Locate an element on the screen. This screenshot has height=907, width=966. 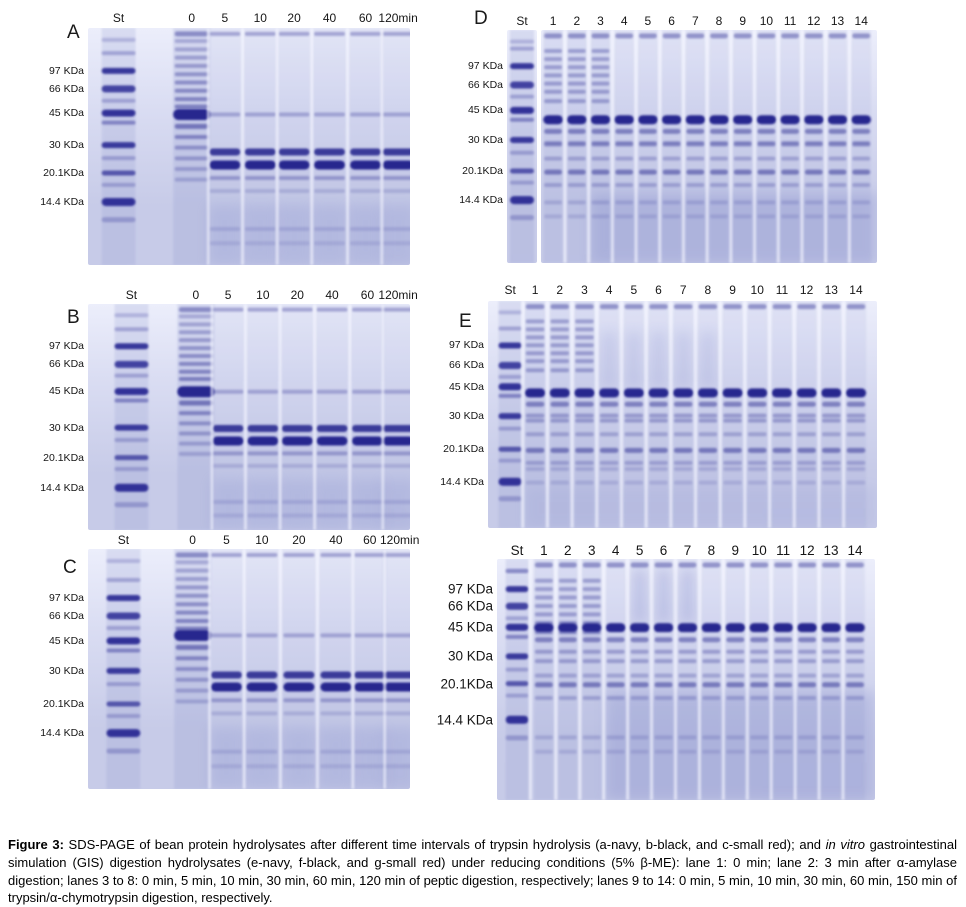
lane-label-b-10: 10 is located at coordinates (263, 295).